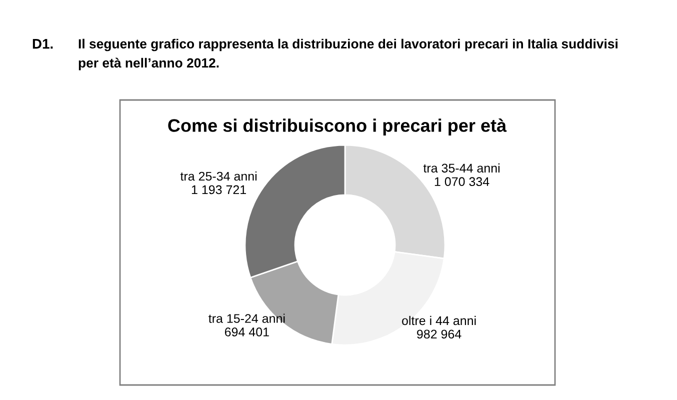  I want to click on data-label: 1 070 334, so click(462, 181).